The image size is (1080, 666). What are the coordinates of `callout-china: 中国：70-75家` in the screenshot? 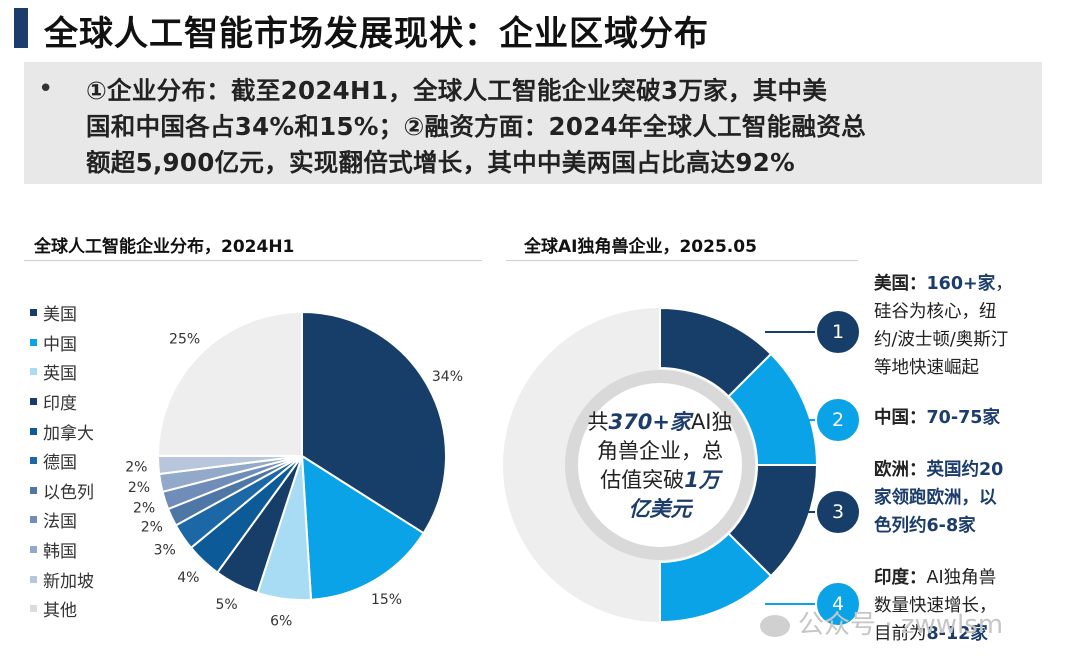 It's located at (937, 418).